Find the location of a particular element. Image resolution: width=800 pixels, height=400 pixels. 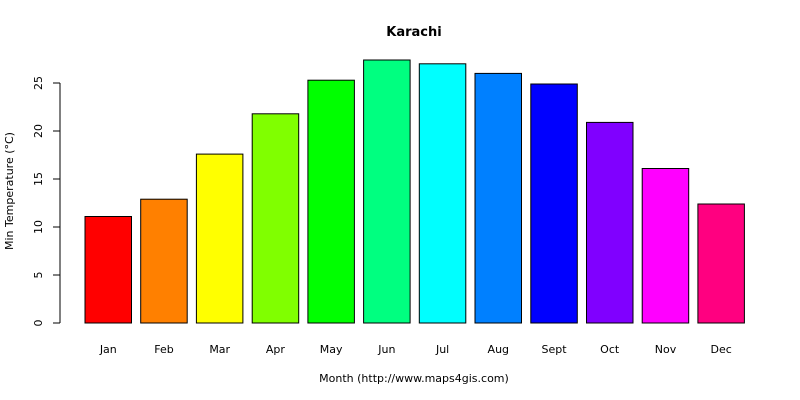

y-tick-label-0: 0 is located at coordinates (38, 323).